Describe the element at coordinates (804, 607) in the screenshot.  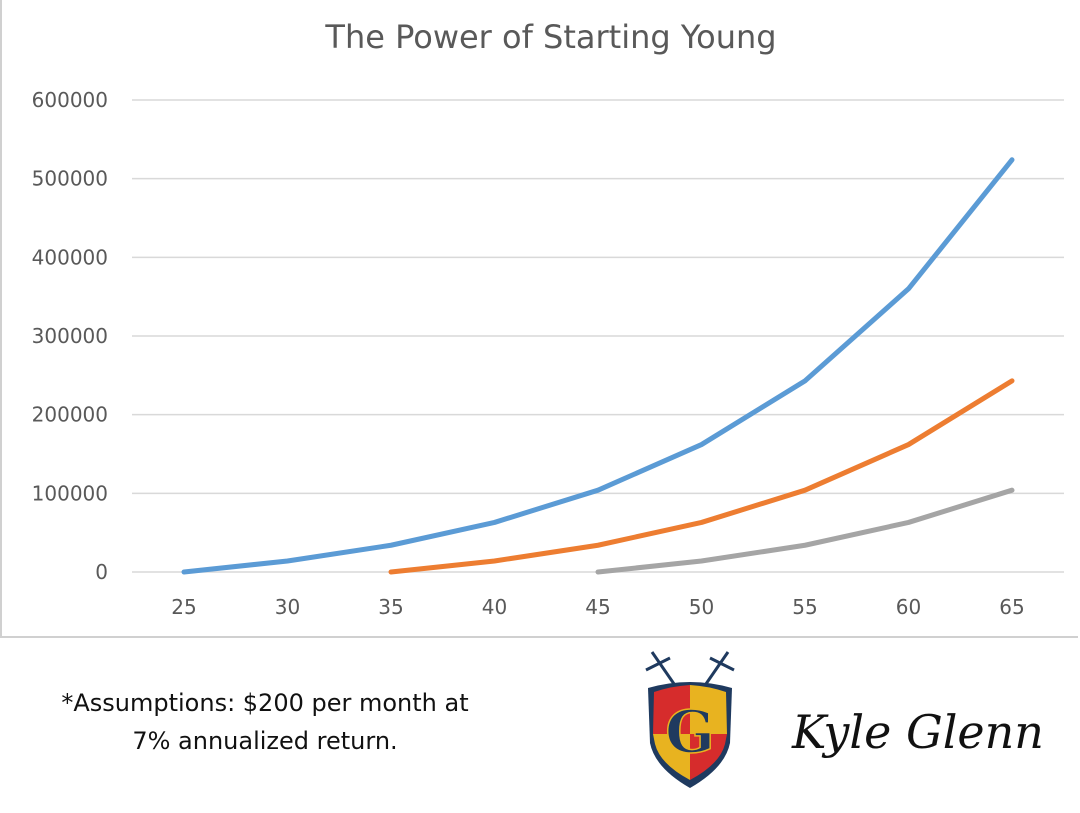
I see `x-tick-label: 55` at that location.